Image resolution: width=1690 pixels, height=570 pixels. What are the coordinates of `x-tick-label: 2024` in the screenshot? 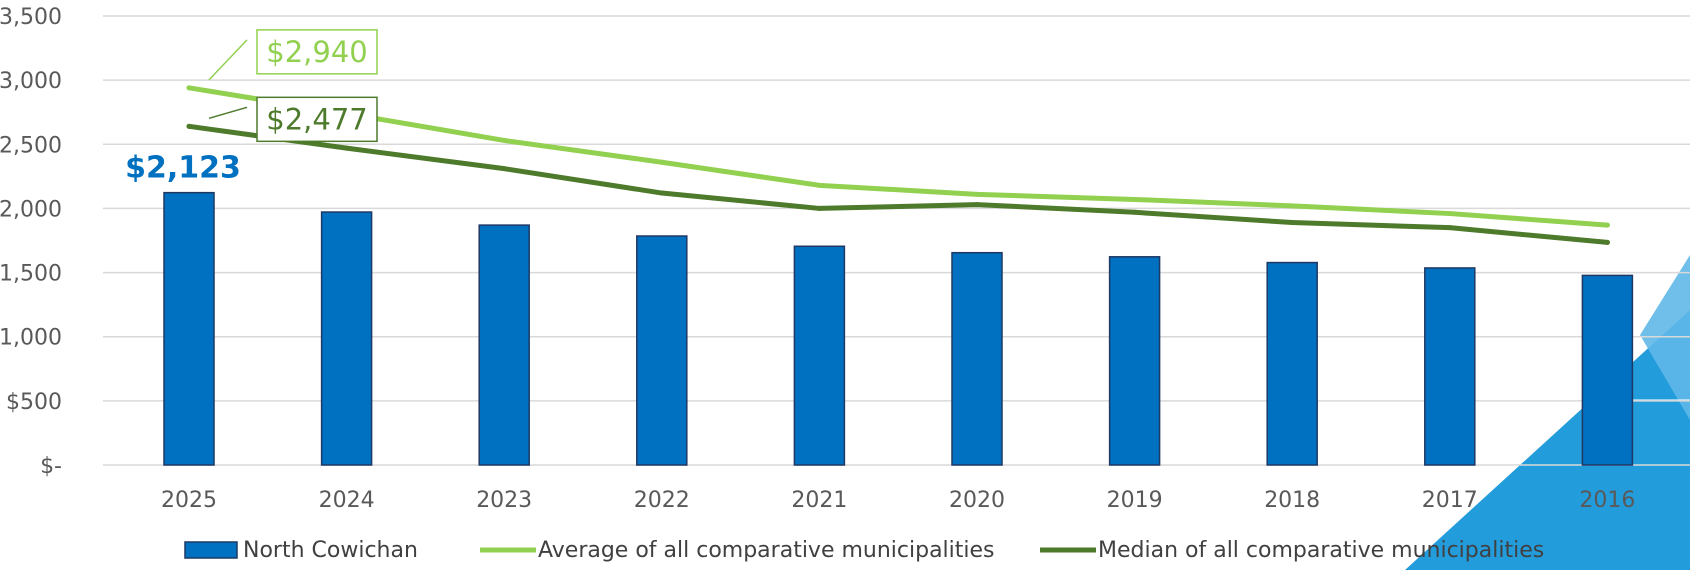 It's located at (347, 500).